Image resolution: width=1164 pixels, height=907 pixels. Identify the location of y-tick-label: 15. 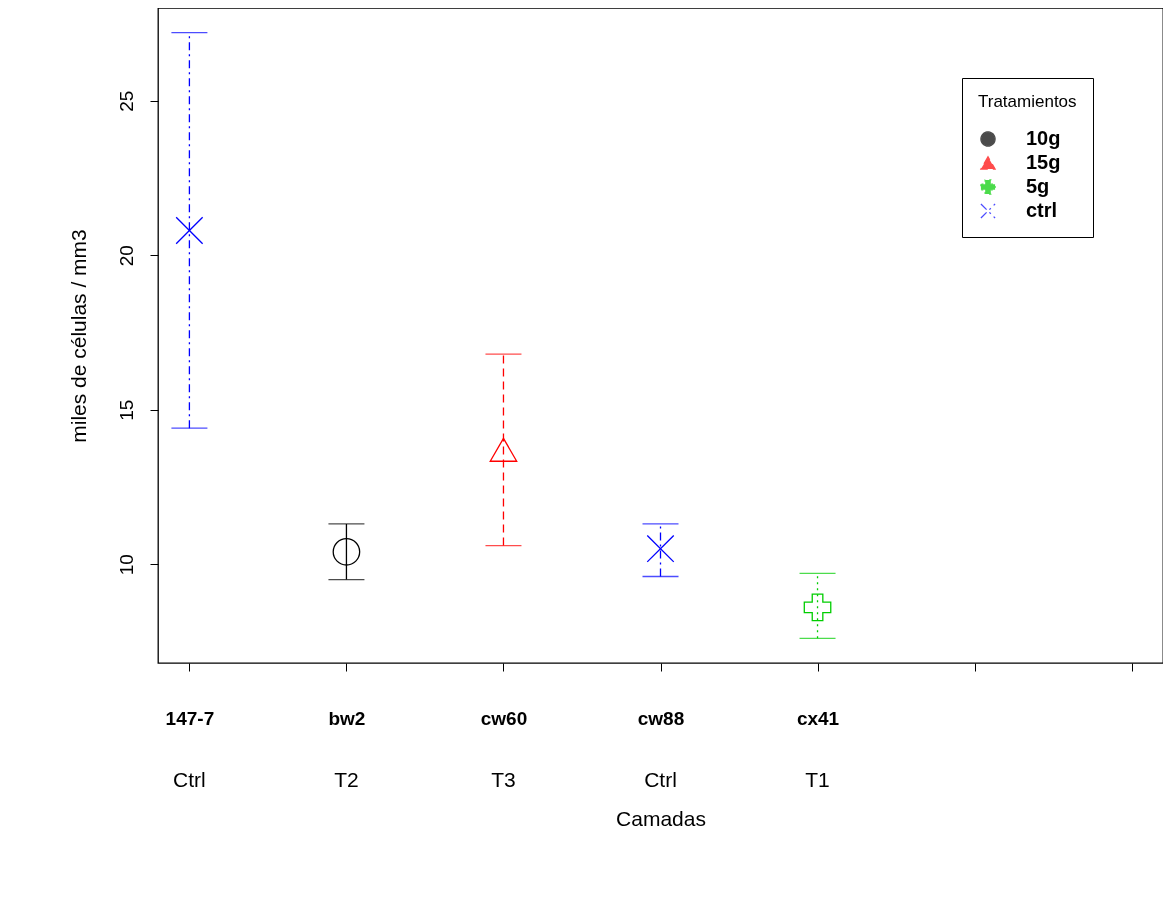
(126, 410).